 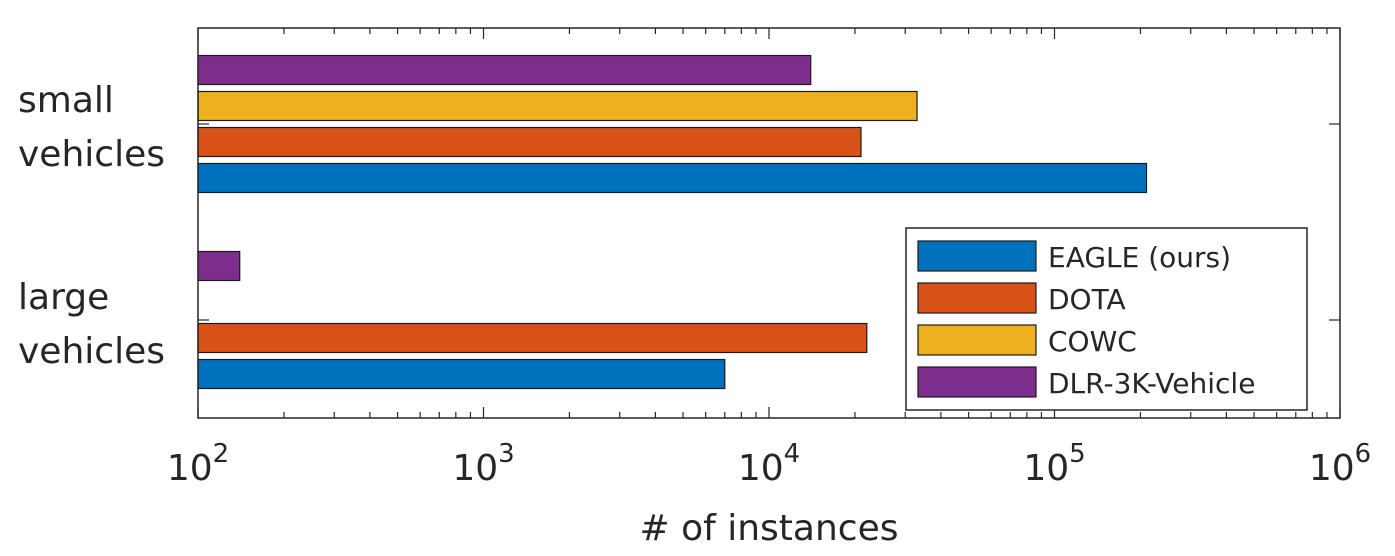 What do you see at coordinates (768, 528) in the screenshot?
I see `x-axis-title: # of instances` at bounding box center [768, 528].